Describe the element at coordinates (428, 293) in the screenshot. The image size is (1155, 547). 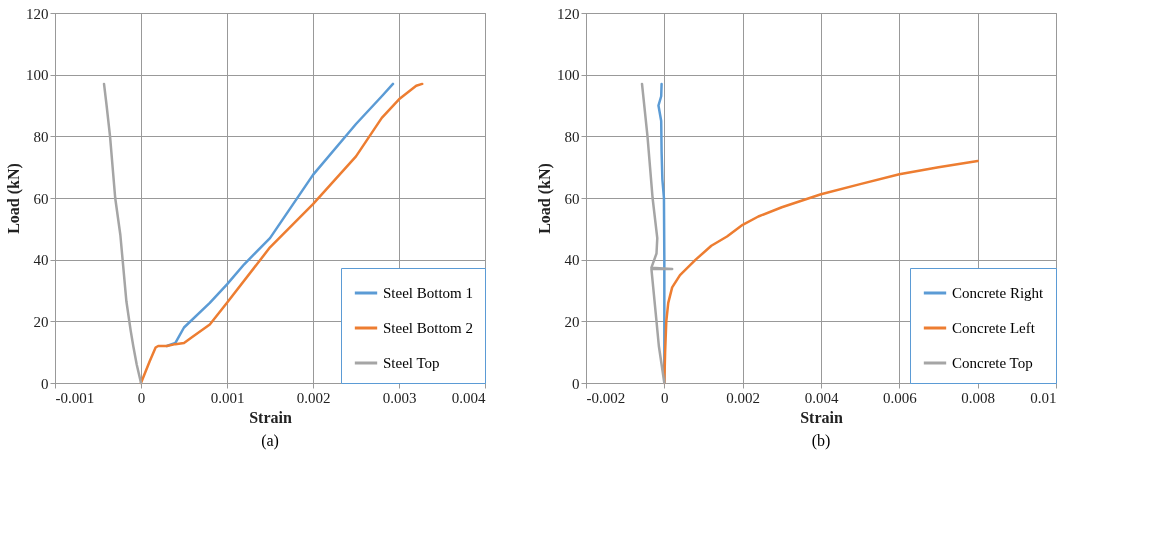
I see `legend-label: Steel Bottom 1` at that location.